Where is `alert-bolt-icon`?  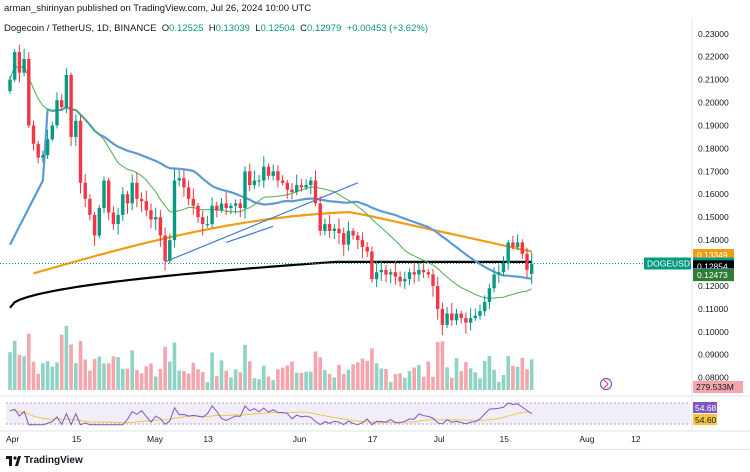 alert-bolt-icon is located at coordinates (606, 384).